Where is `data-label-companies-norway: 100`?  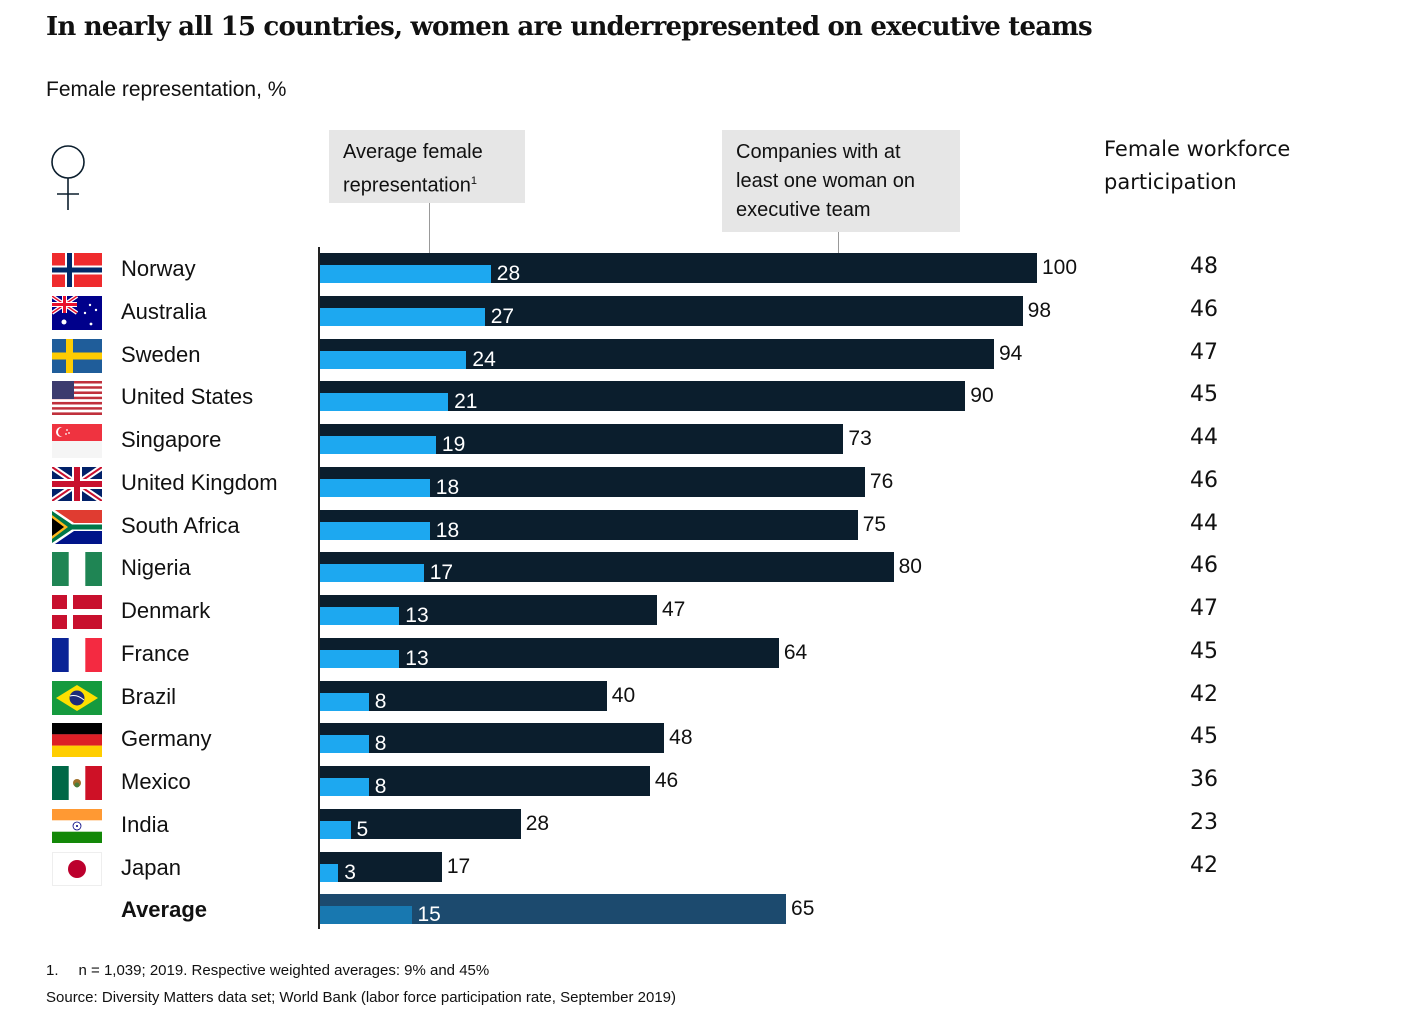 data-label-companies-norway: 100 is located at coordinates (1060, 267).